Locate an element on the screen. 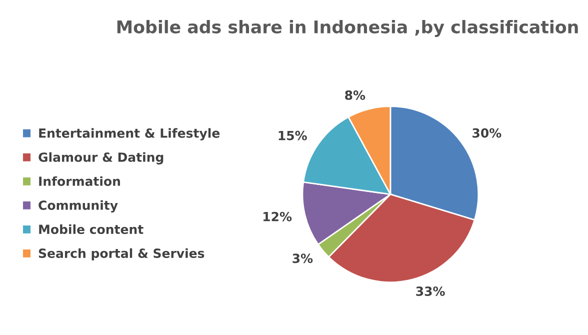 The image size is (588, 335). legend-label: Entertainment & Lifestyle is located at coordinates (129, 134).